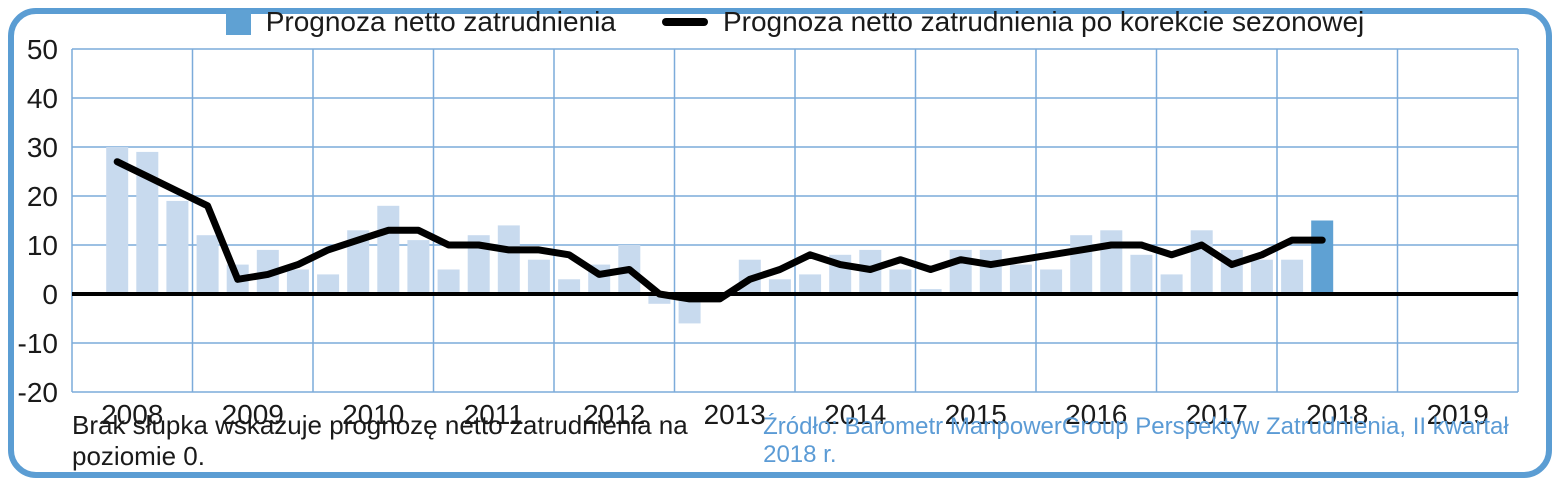 The height and width of the screenshot is (486, 1560). What do you see at coordinates (684, 22) in the screenshot?
I see `legend-line-swatch` at bounding box center [684, 22].